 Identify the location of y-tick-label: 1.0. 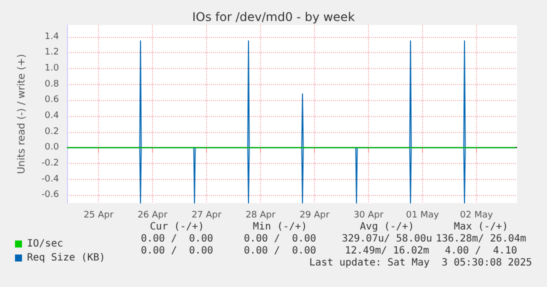
(52, 69).